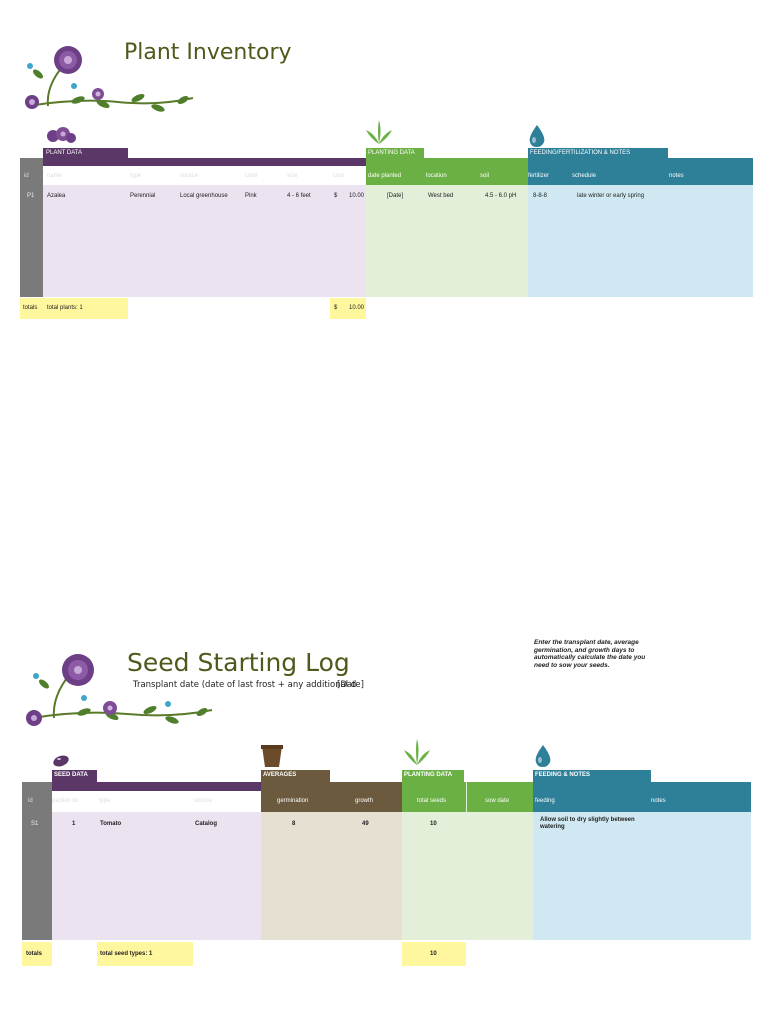 The image size is (768, 1024). What do you see at coordinates (85, 308) in the screenshot?
I see `totals-plants-cell` at bounding box center [85, 308].